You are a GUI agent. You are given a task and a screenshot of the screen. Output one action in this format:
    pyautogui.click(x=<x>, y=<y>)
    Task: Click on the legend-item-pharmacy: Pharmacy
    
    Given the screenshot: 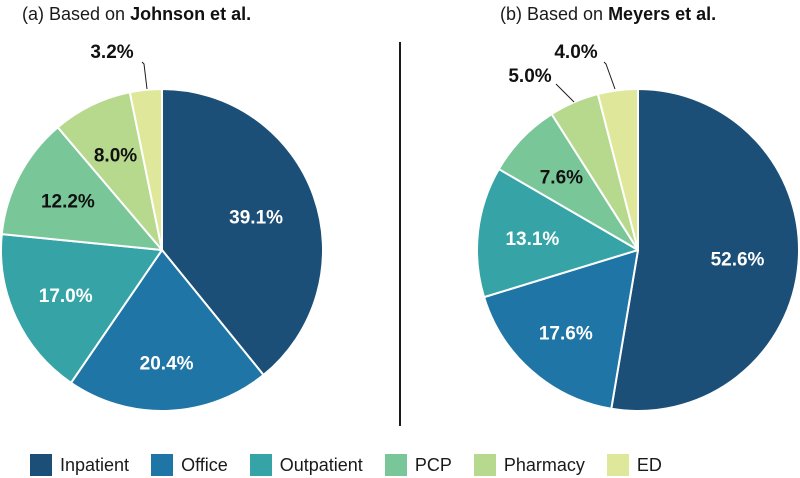 What is the action you would take?
    pyautogui.click(x=529, y=465)
    